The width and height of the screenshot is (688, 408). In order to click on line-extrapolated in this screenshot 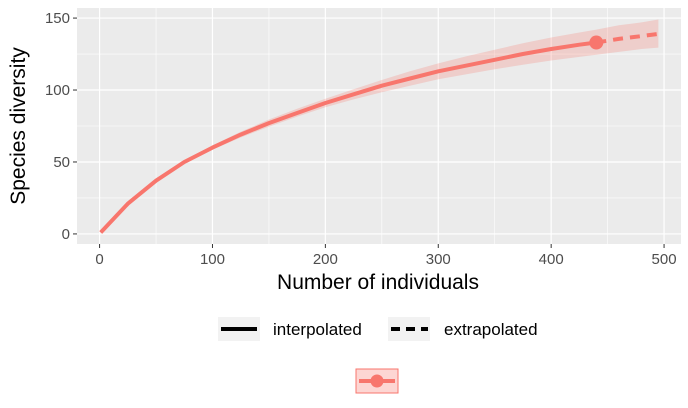, I will do `click(627, 38)`.